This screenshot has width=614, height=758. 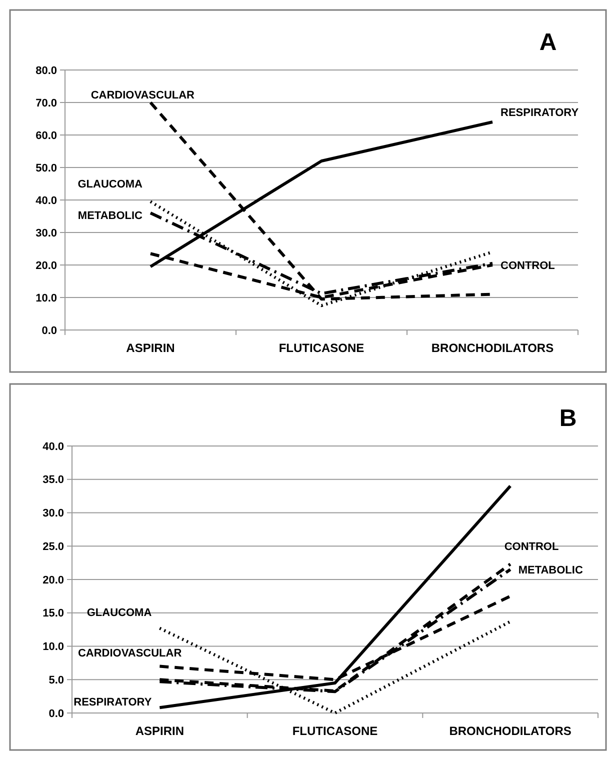 What do you see at coordinates (53, 546) in the screenshot?
I see `y-tick-label: 25.0` at bounding box center [53, 546].